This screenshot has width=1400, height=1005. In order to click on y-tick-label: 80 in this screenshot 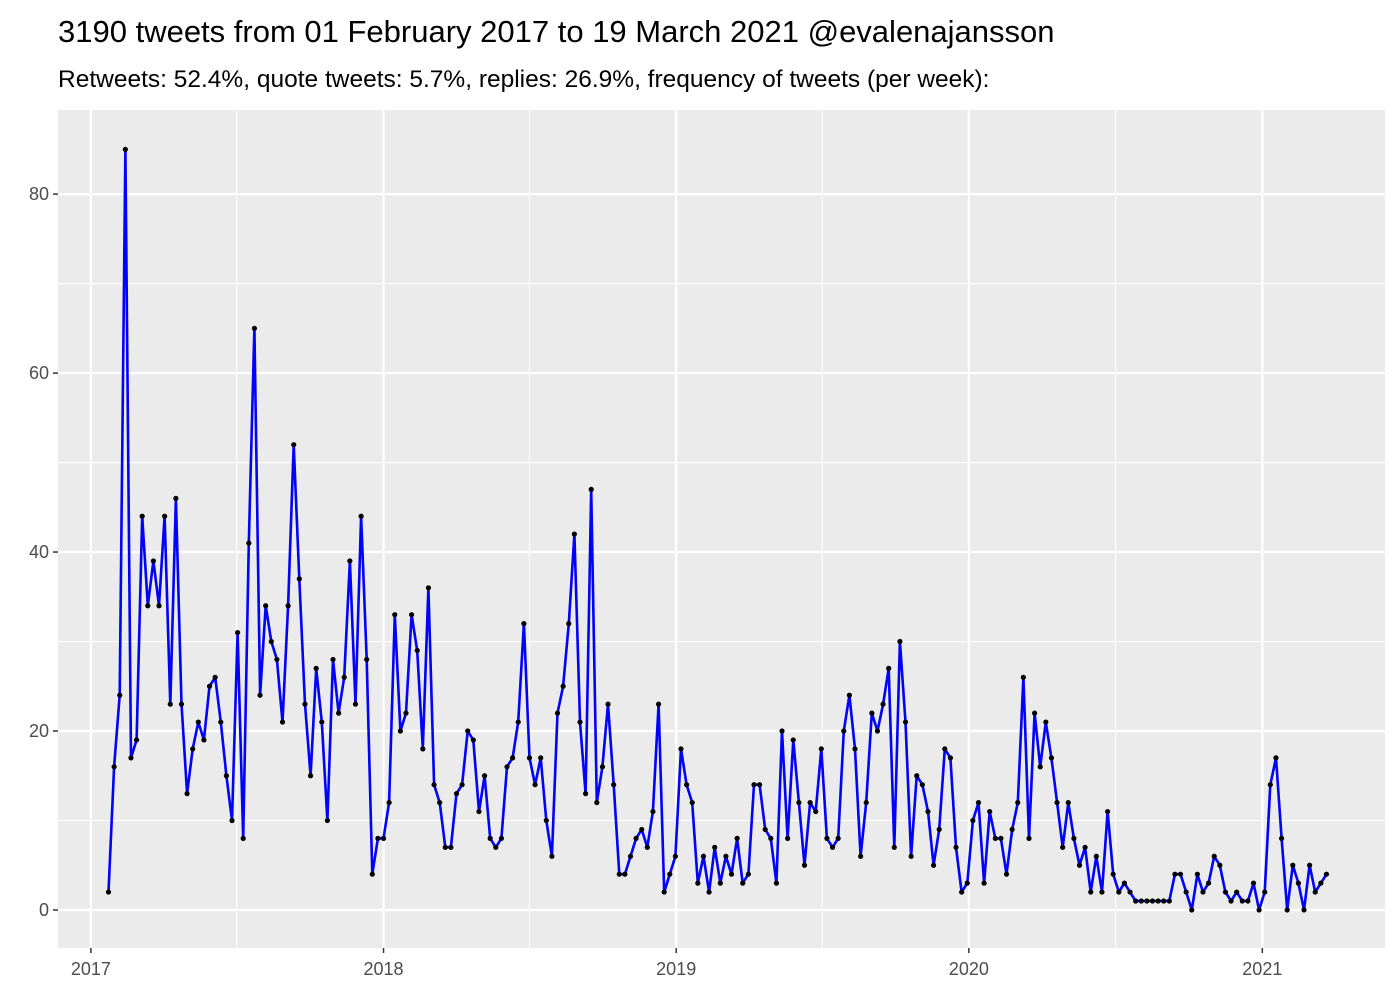, I will do `click(39, 194)`.